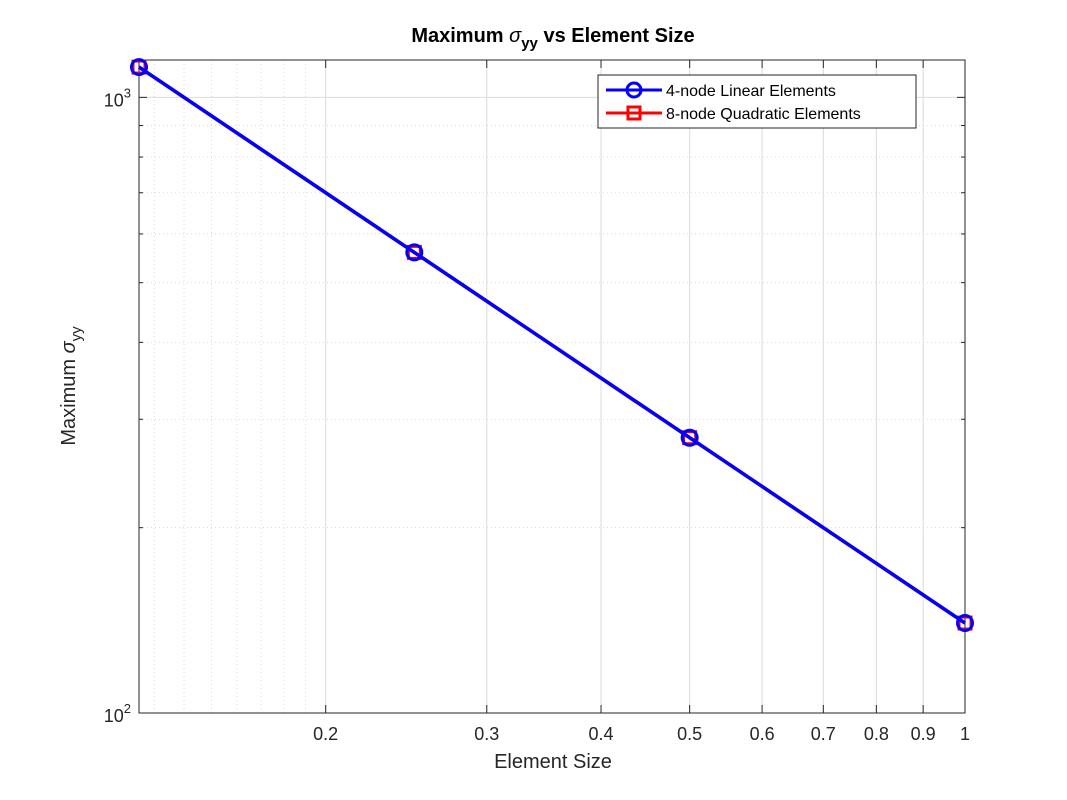 The width and height of the screenshot is (1067, 800). What do you see at coordinates (325, 734) in the screenshot?
I see `x-tick-label: 0.2` at bounding box center [325, 734].